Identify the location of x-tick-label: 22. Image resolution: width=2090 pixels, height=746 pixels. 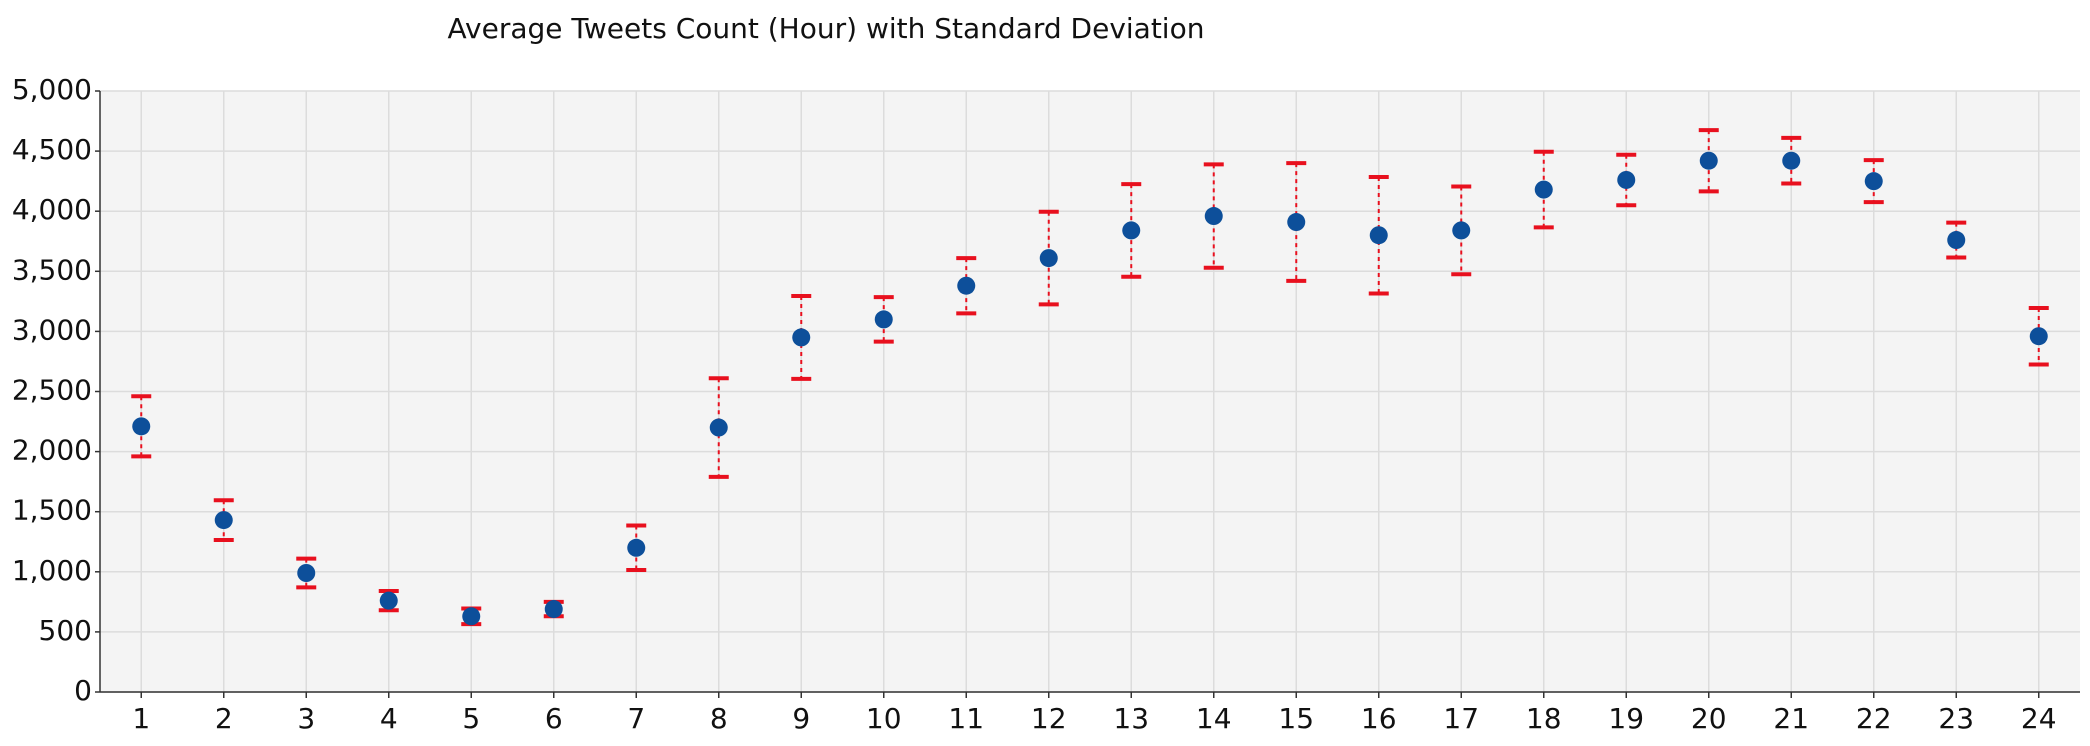
(1874, 718).